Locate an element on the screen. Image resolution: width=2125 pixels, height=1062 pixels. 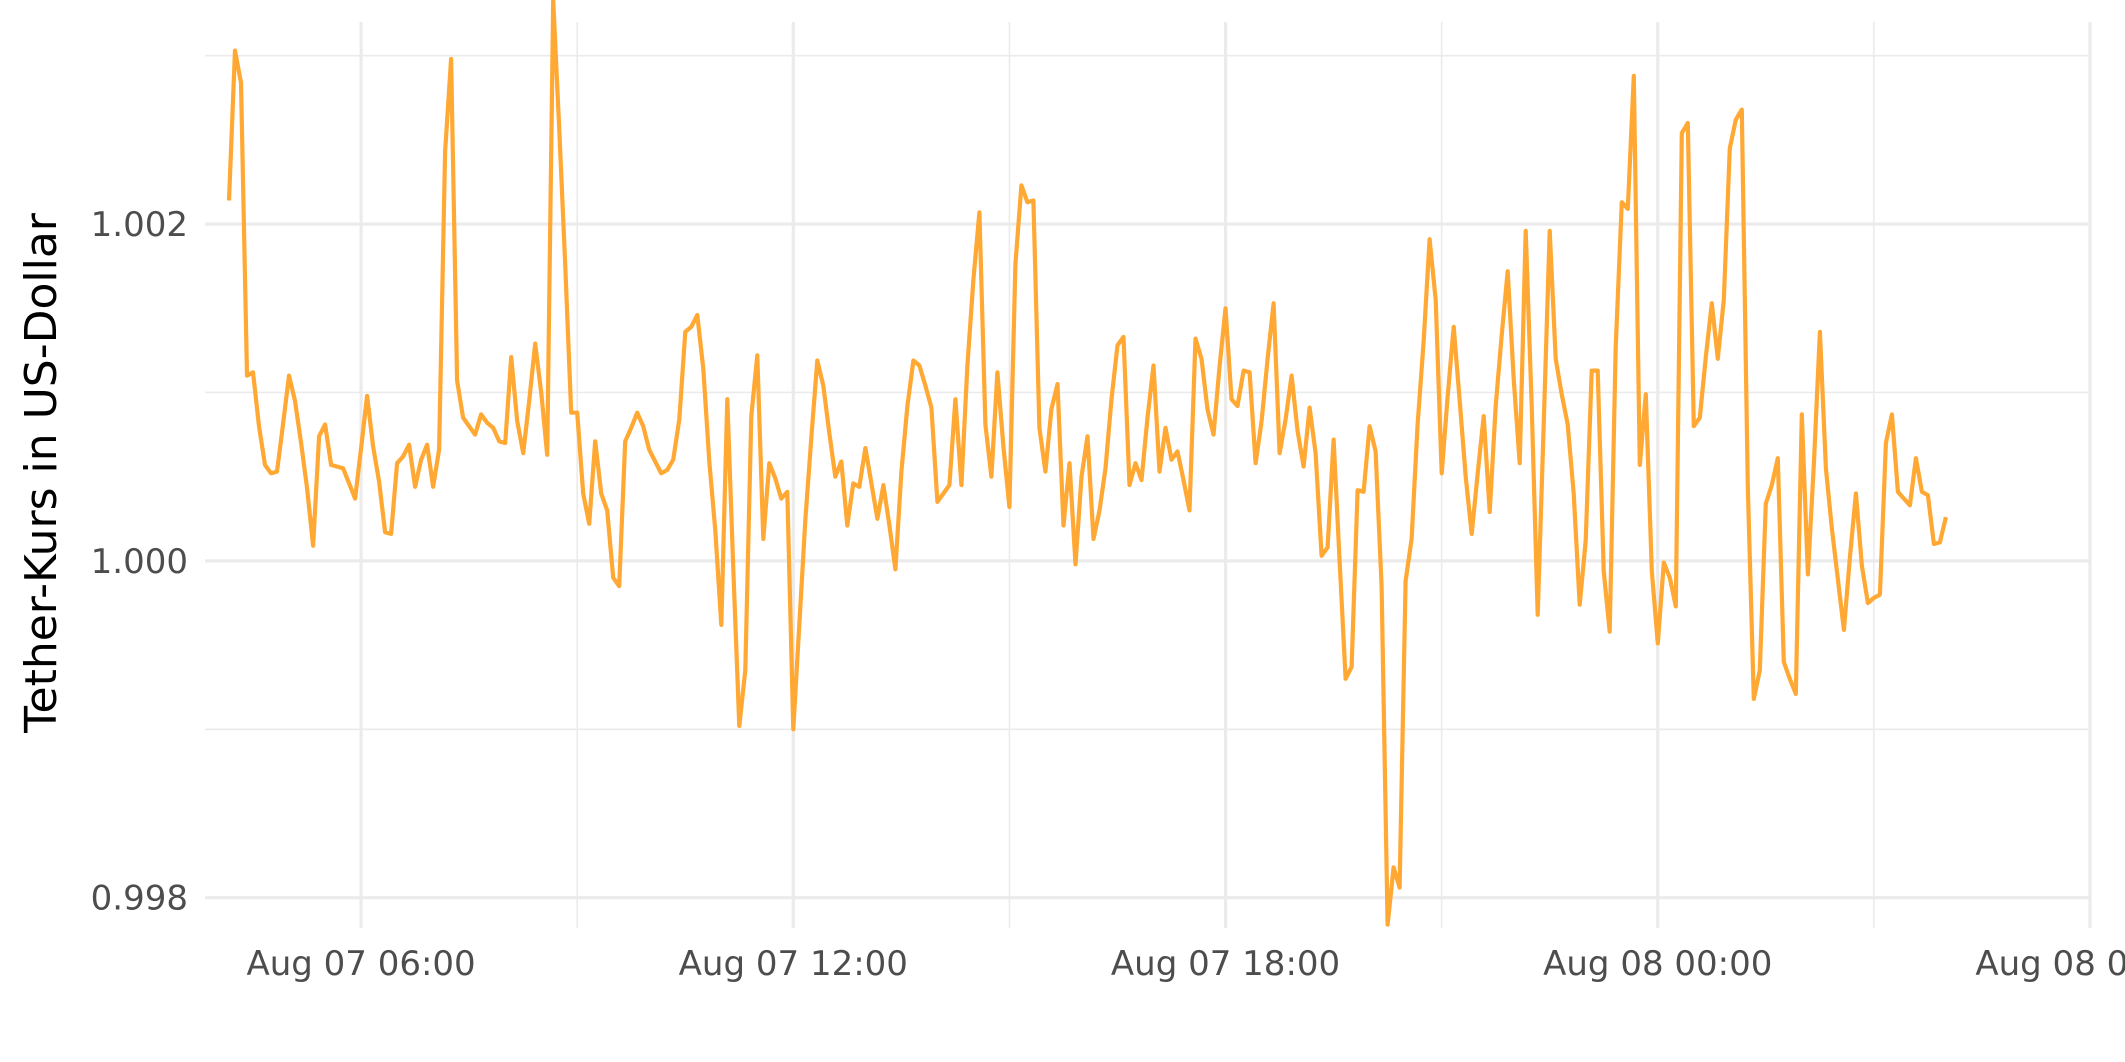
x-tick-label: Aug 08 00:00 is located at coordinates (1657, 964).